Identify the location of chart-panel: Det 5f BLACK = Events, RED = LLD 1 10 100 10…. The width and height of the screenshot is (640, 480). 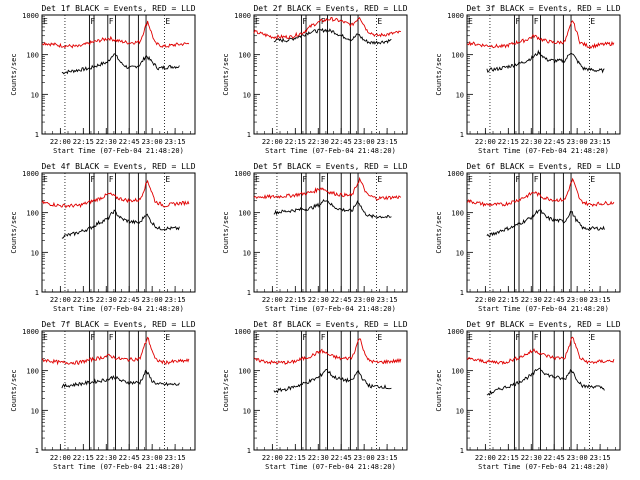
(315, 237).